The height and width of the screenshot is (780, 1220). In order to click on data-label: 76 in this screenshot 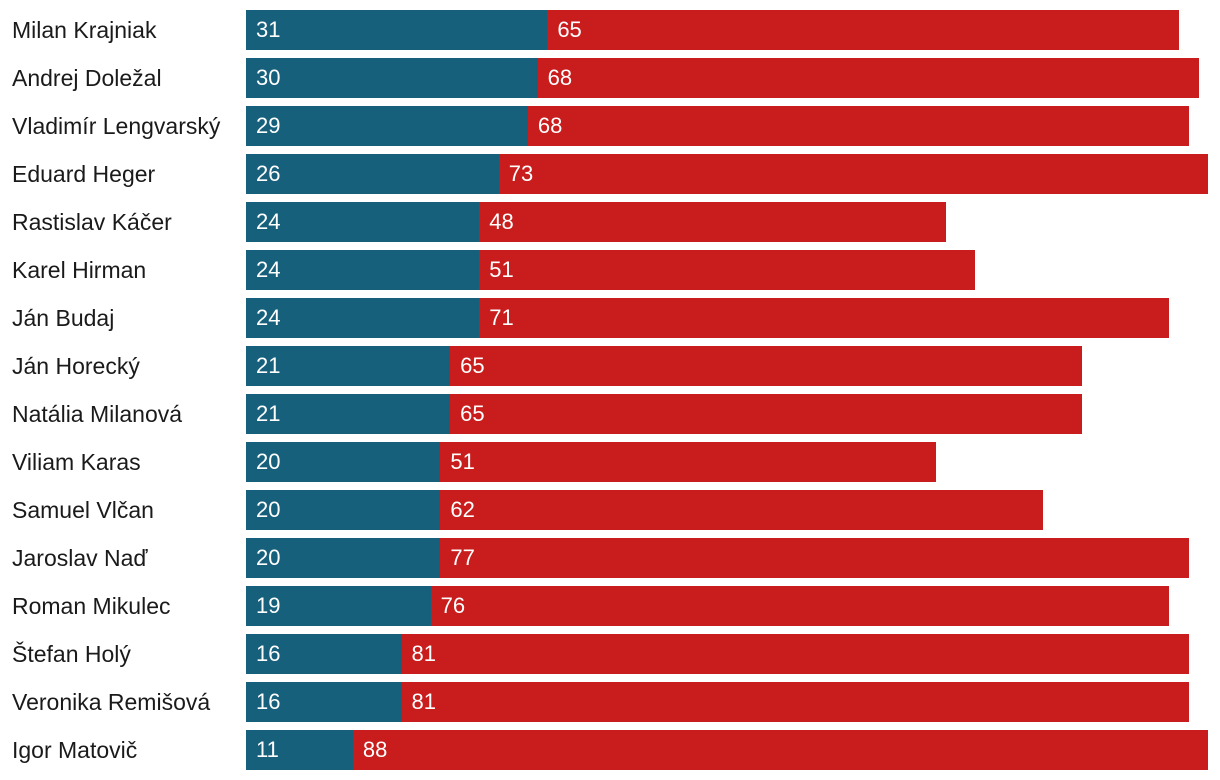, I will do `click(453, 605)`.